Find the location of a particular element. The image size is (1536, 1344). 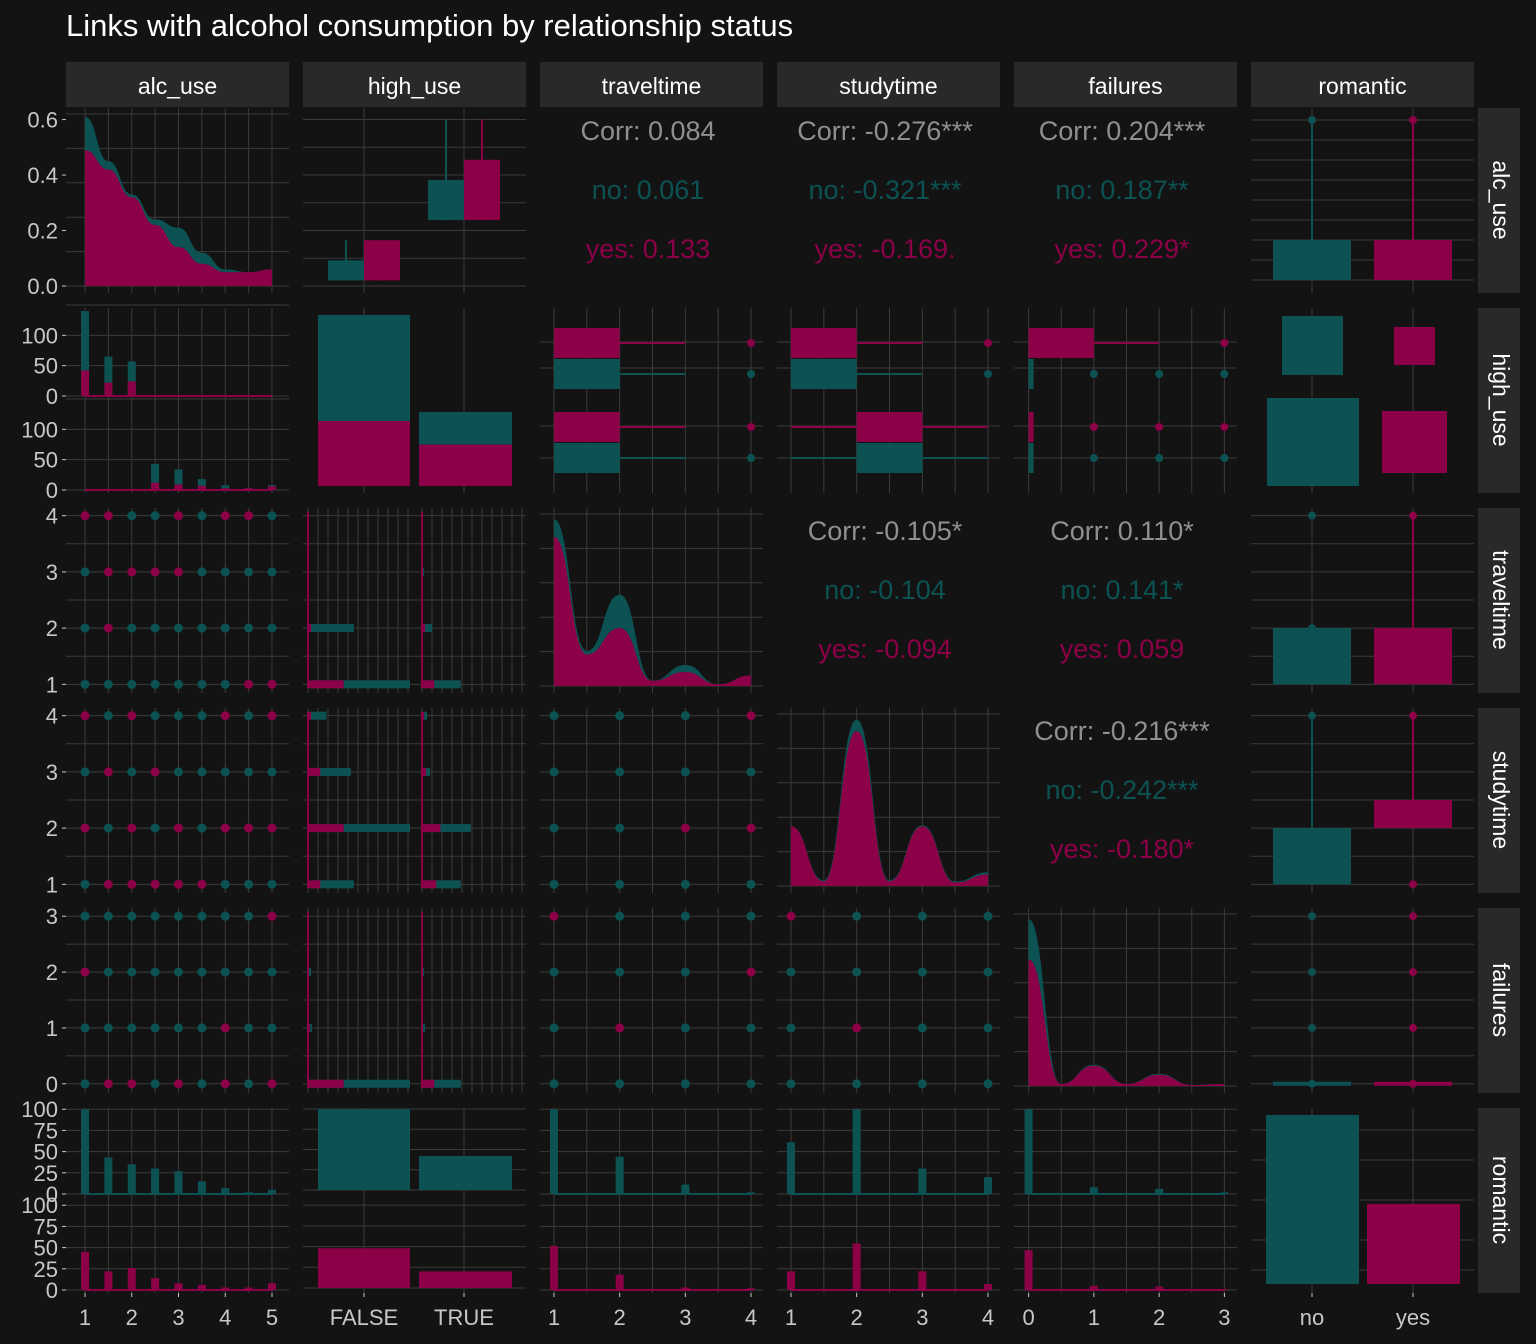

y-tick-label-romantic: 25 is located at coordinates (46, 1173).